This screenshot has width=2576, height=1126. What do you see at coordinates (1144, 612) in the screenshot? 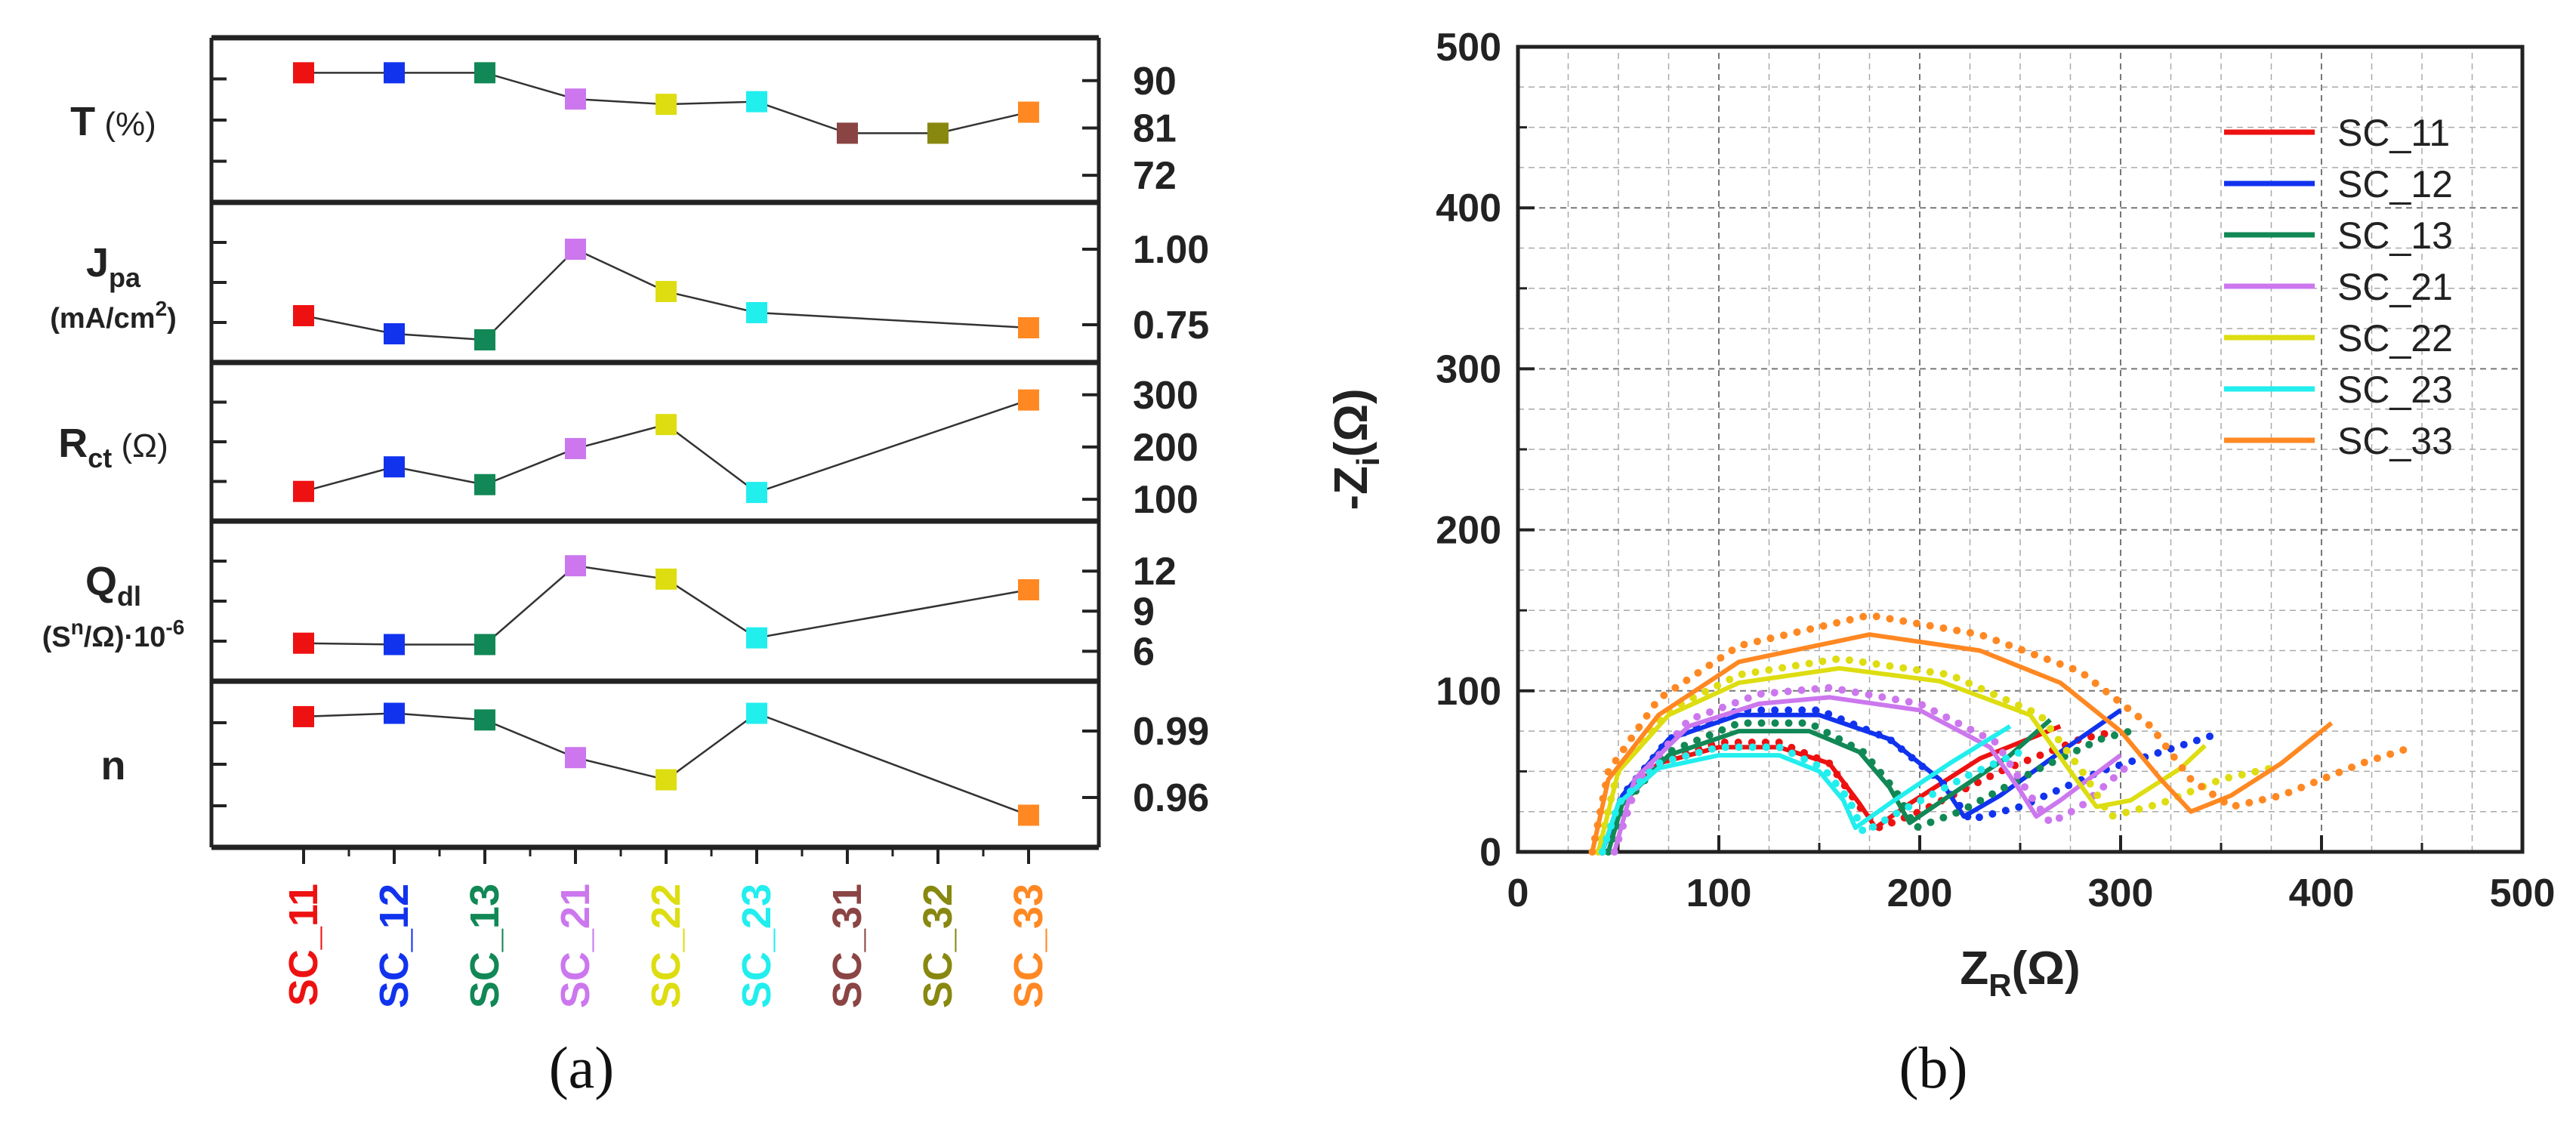
I see `y-tick-label: 9` at bounding box center [1144, 612].